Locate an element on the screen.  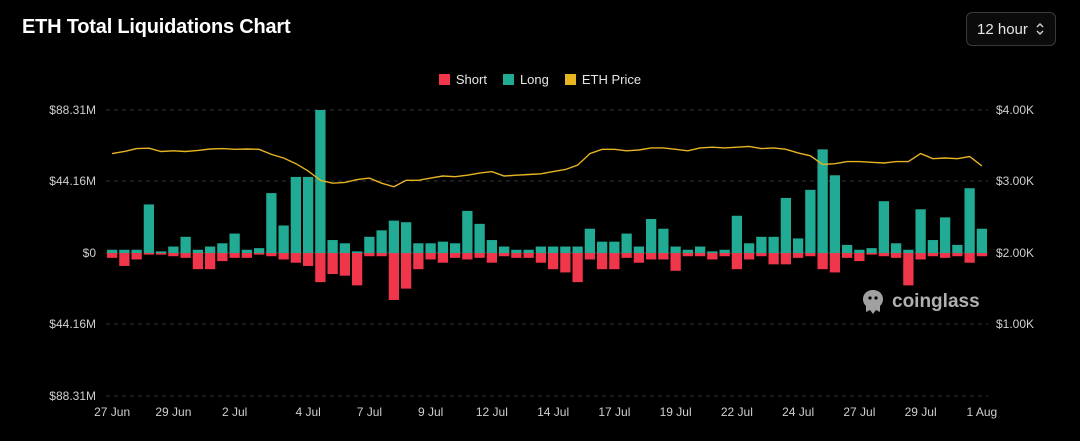
x-tick-label: 22 Jul is located at coordinates (737, 412).